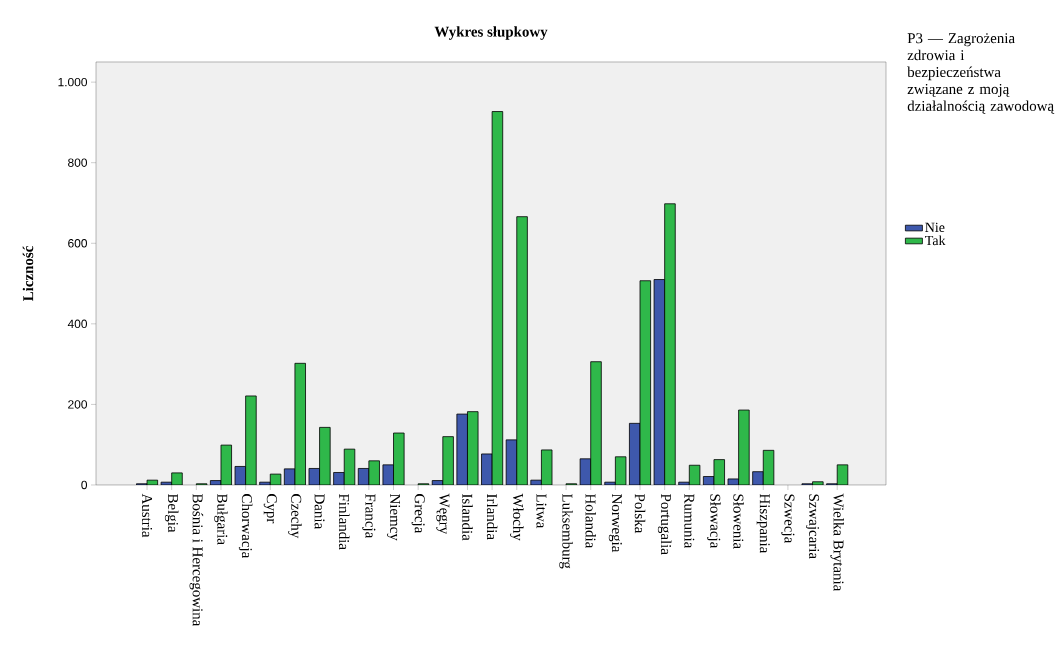 This screenshot has height=669, width=1062. Describe the element at coordinates (319, 511) in the screenshot. I see `x-tick-label: Dania` at that location.